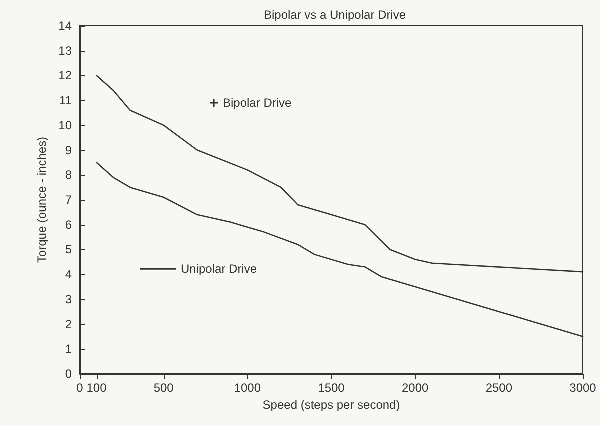 The height and width of the screenshot is (426, 600). I want to click on chart-title: Bipolar vs a Unipolar Drive, so click(335, 15).